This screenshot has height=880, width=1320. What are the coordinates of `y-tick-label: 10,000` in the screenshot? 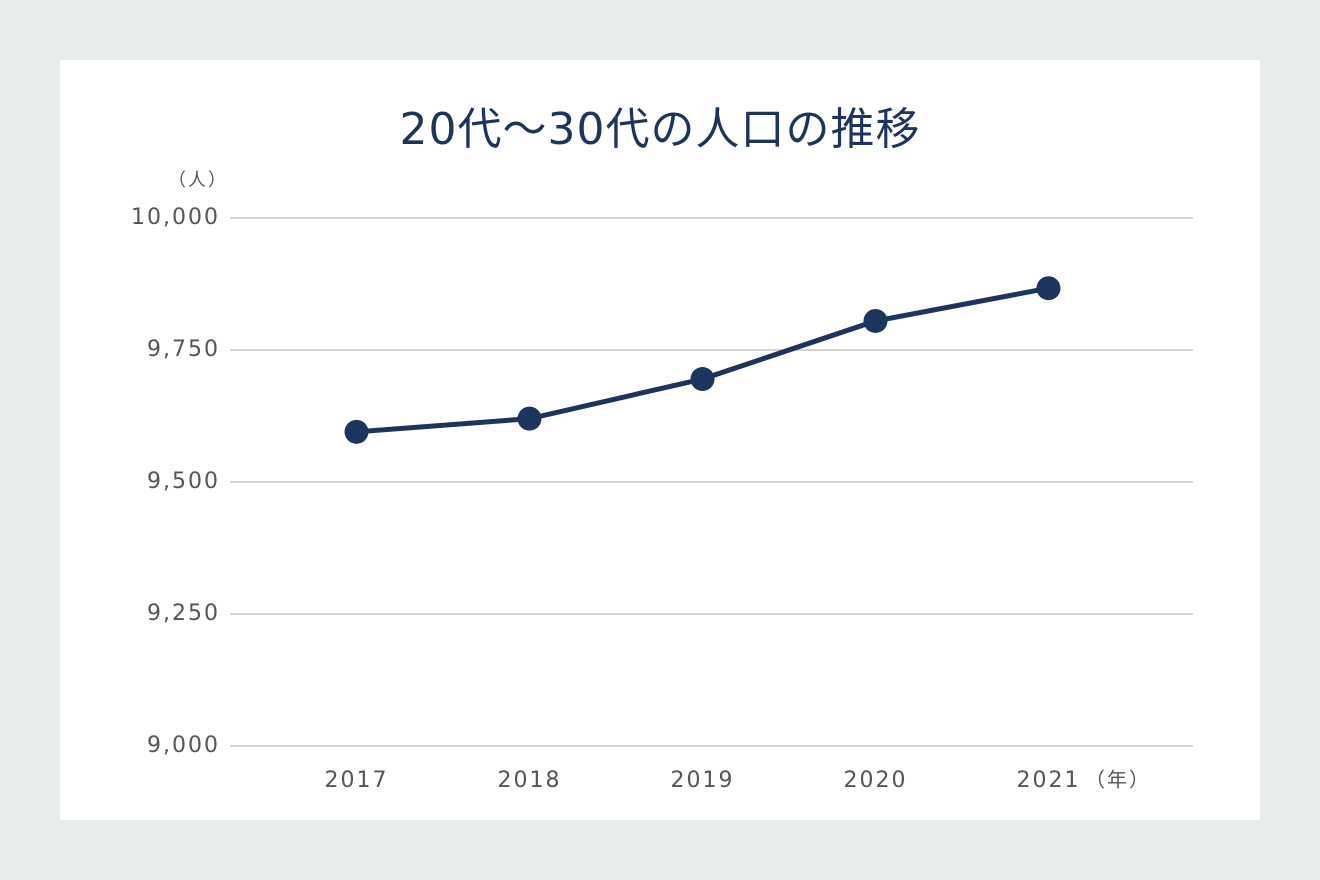 It's located at (175, 217).